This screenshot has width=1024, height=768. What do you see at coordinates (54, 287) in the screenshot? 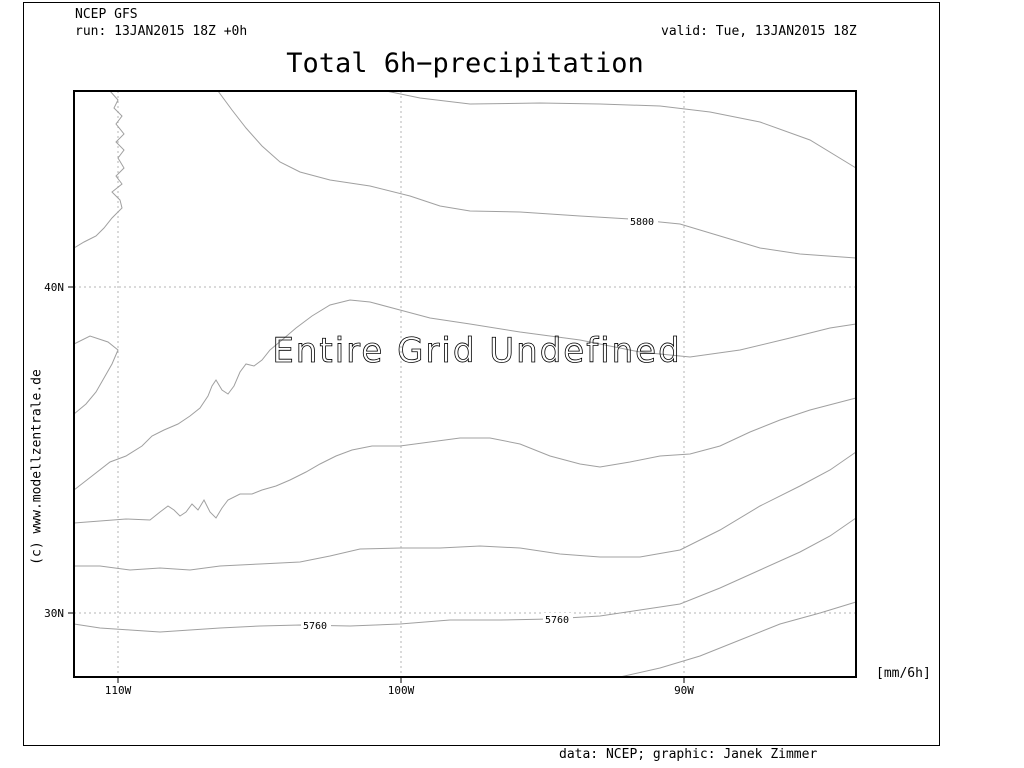
I see `y-tick-label-40n: 40N` at bounding box center [54, 287].